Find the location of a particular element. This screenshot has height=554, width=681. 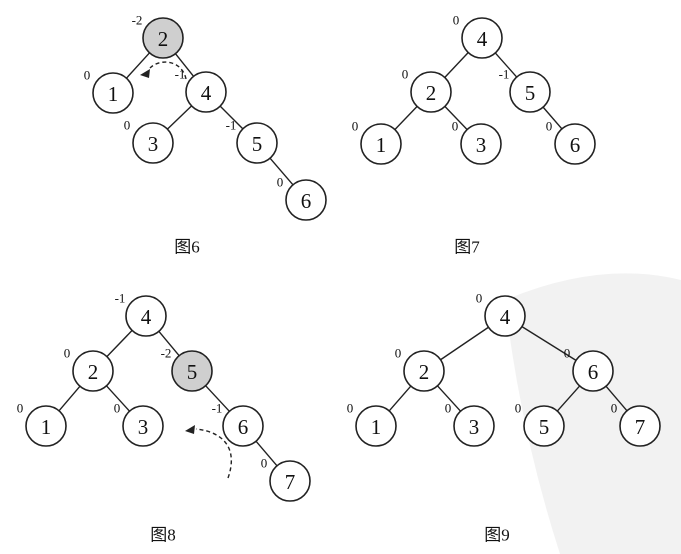

tree-node: 2 -2 is located at coordinates (158, 36).